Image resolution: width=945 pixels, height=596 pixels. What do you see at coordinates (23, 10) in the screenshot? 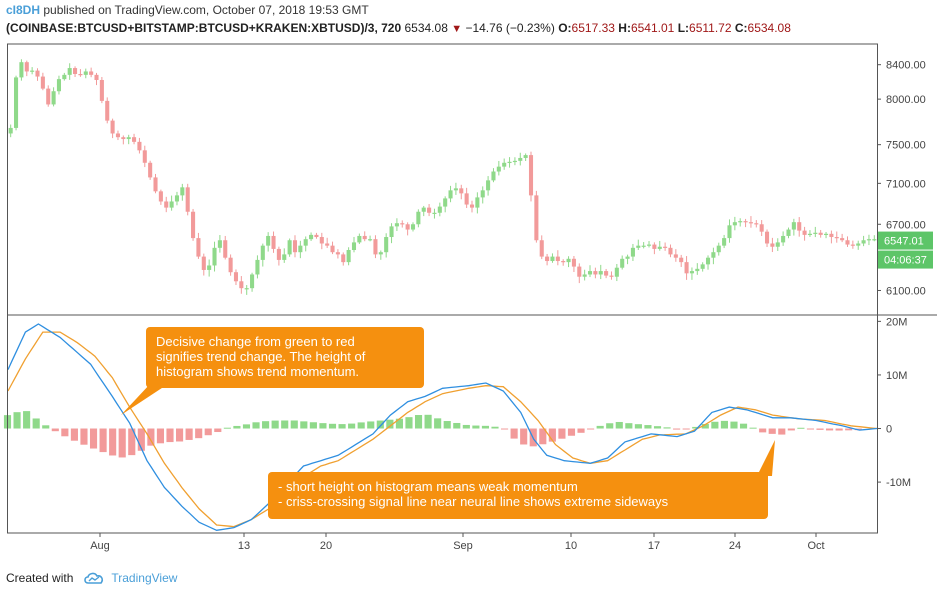
I see `author-name: cI8DH` at bounding box center [23, 10].